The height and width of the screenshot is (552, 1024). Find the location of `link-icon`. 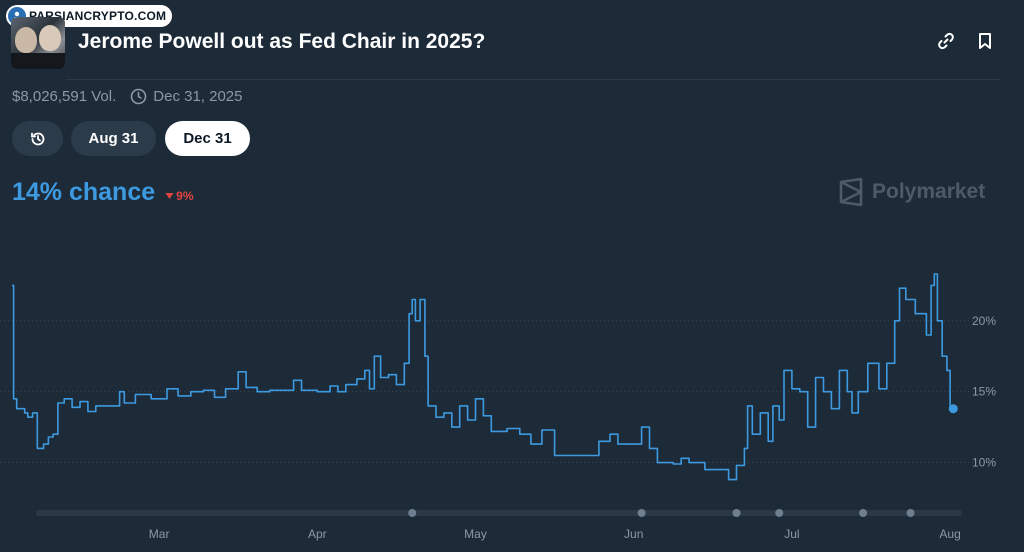

link-icon is located at coordinates (946, 41).